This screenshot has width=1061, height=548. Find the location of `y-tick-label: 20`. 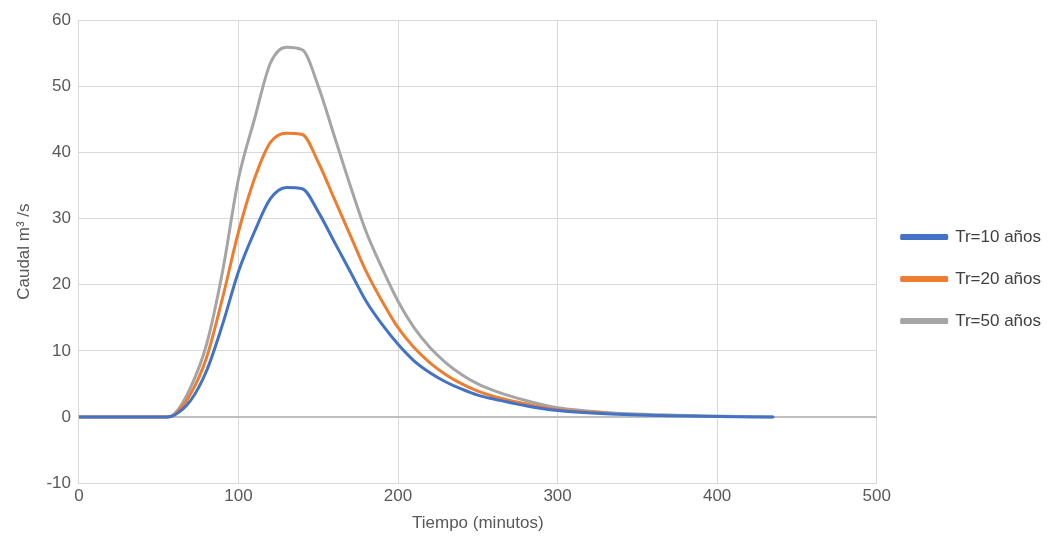

y-tick-label: 20 is located at coordinates (61, 284).